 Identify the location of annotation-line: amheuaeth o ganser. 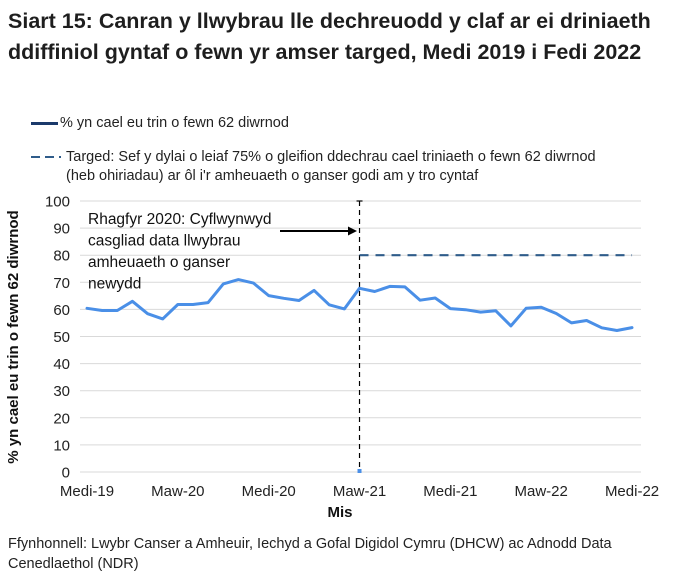
(159, 262).